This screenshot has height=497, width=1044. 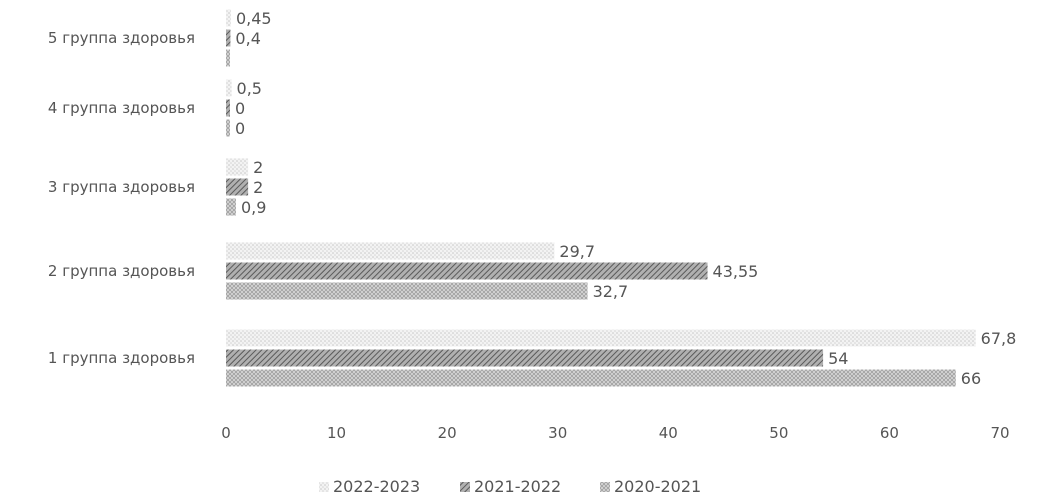 What do you see at coordinates (121, 108) in the screenshot?
I see `category-label: 4 группа здоровья` at bounding box center [121, 108].